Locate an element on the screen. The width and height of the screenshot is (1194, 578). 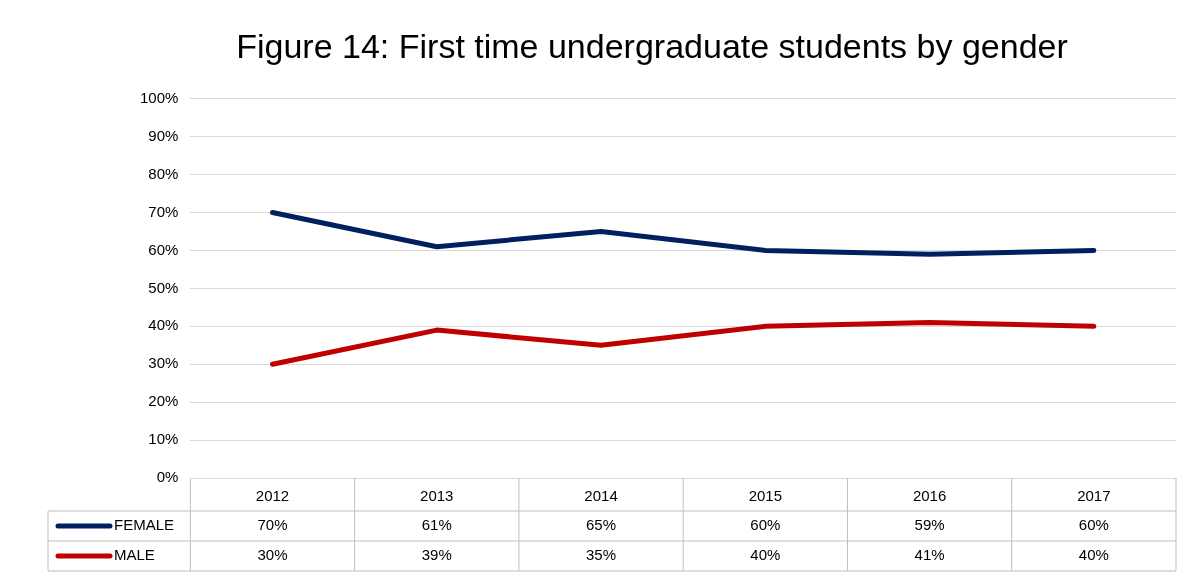
y-tick-label: 90% is located at coordinates (163, 135).